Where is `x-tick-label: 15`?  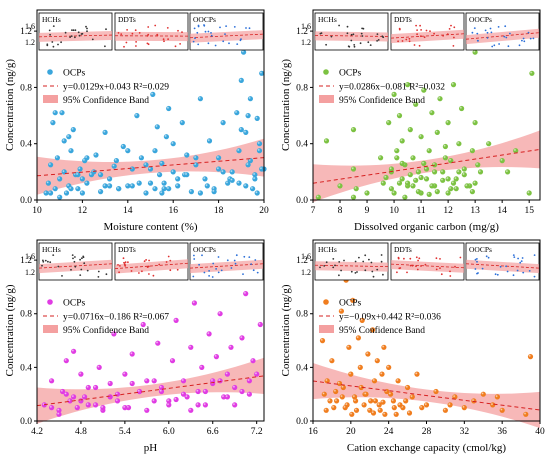
x-tick-label: 15 is located at coordinates (529, 211).